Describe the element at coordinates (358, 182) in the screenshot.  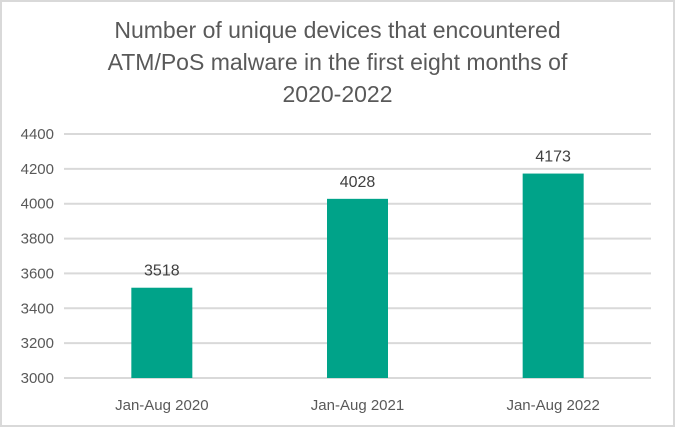
I see `data-label: 4028` at that location.